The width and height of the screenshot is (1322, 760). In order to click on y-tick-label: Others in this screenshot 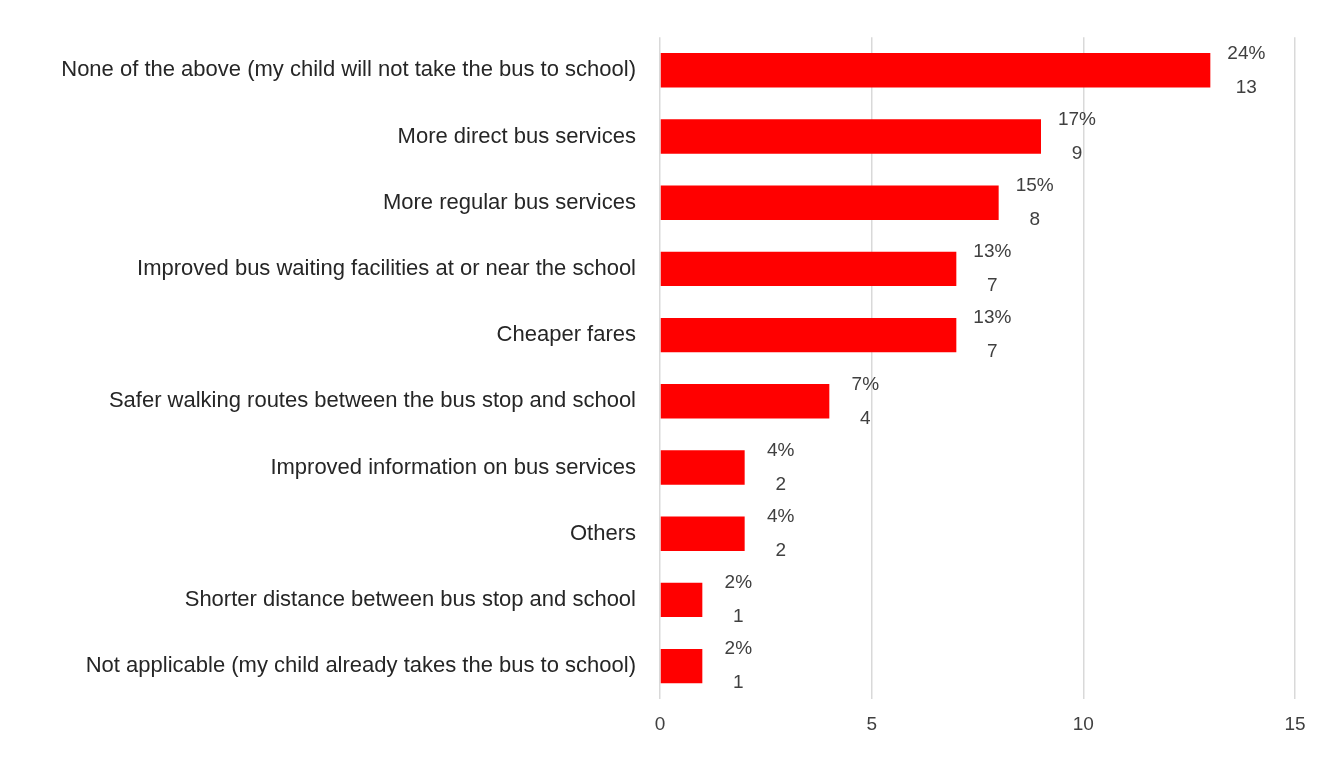, I will do `click(602, 532)`.